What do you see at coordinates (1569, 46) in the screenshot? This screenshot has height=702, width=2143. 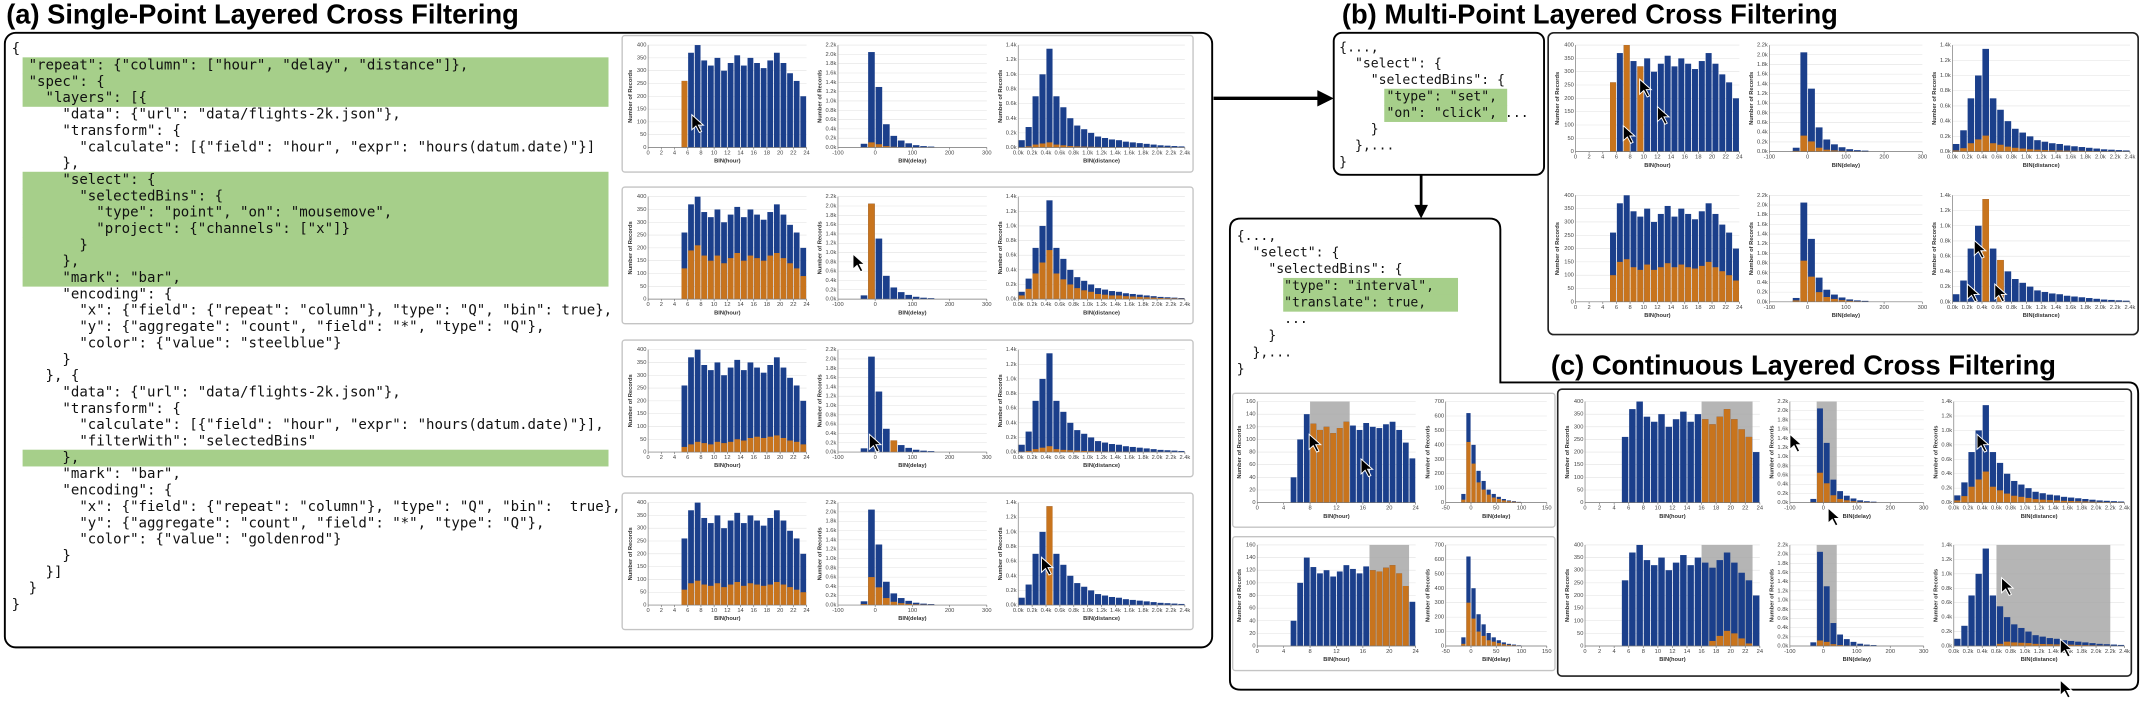 I see `y-tick-label: 400` at bounding box center [1569, 46].